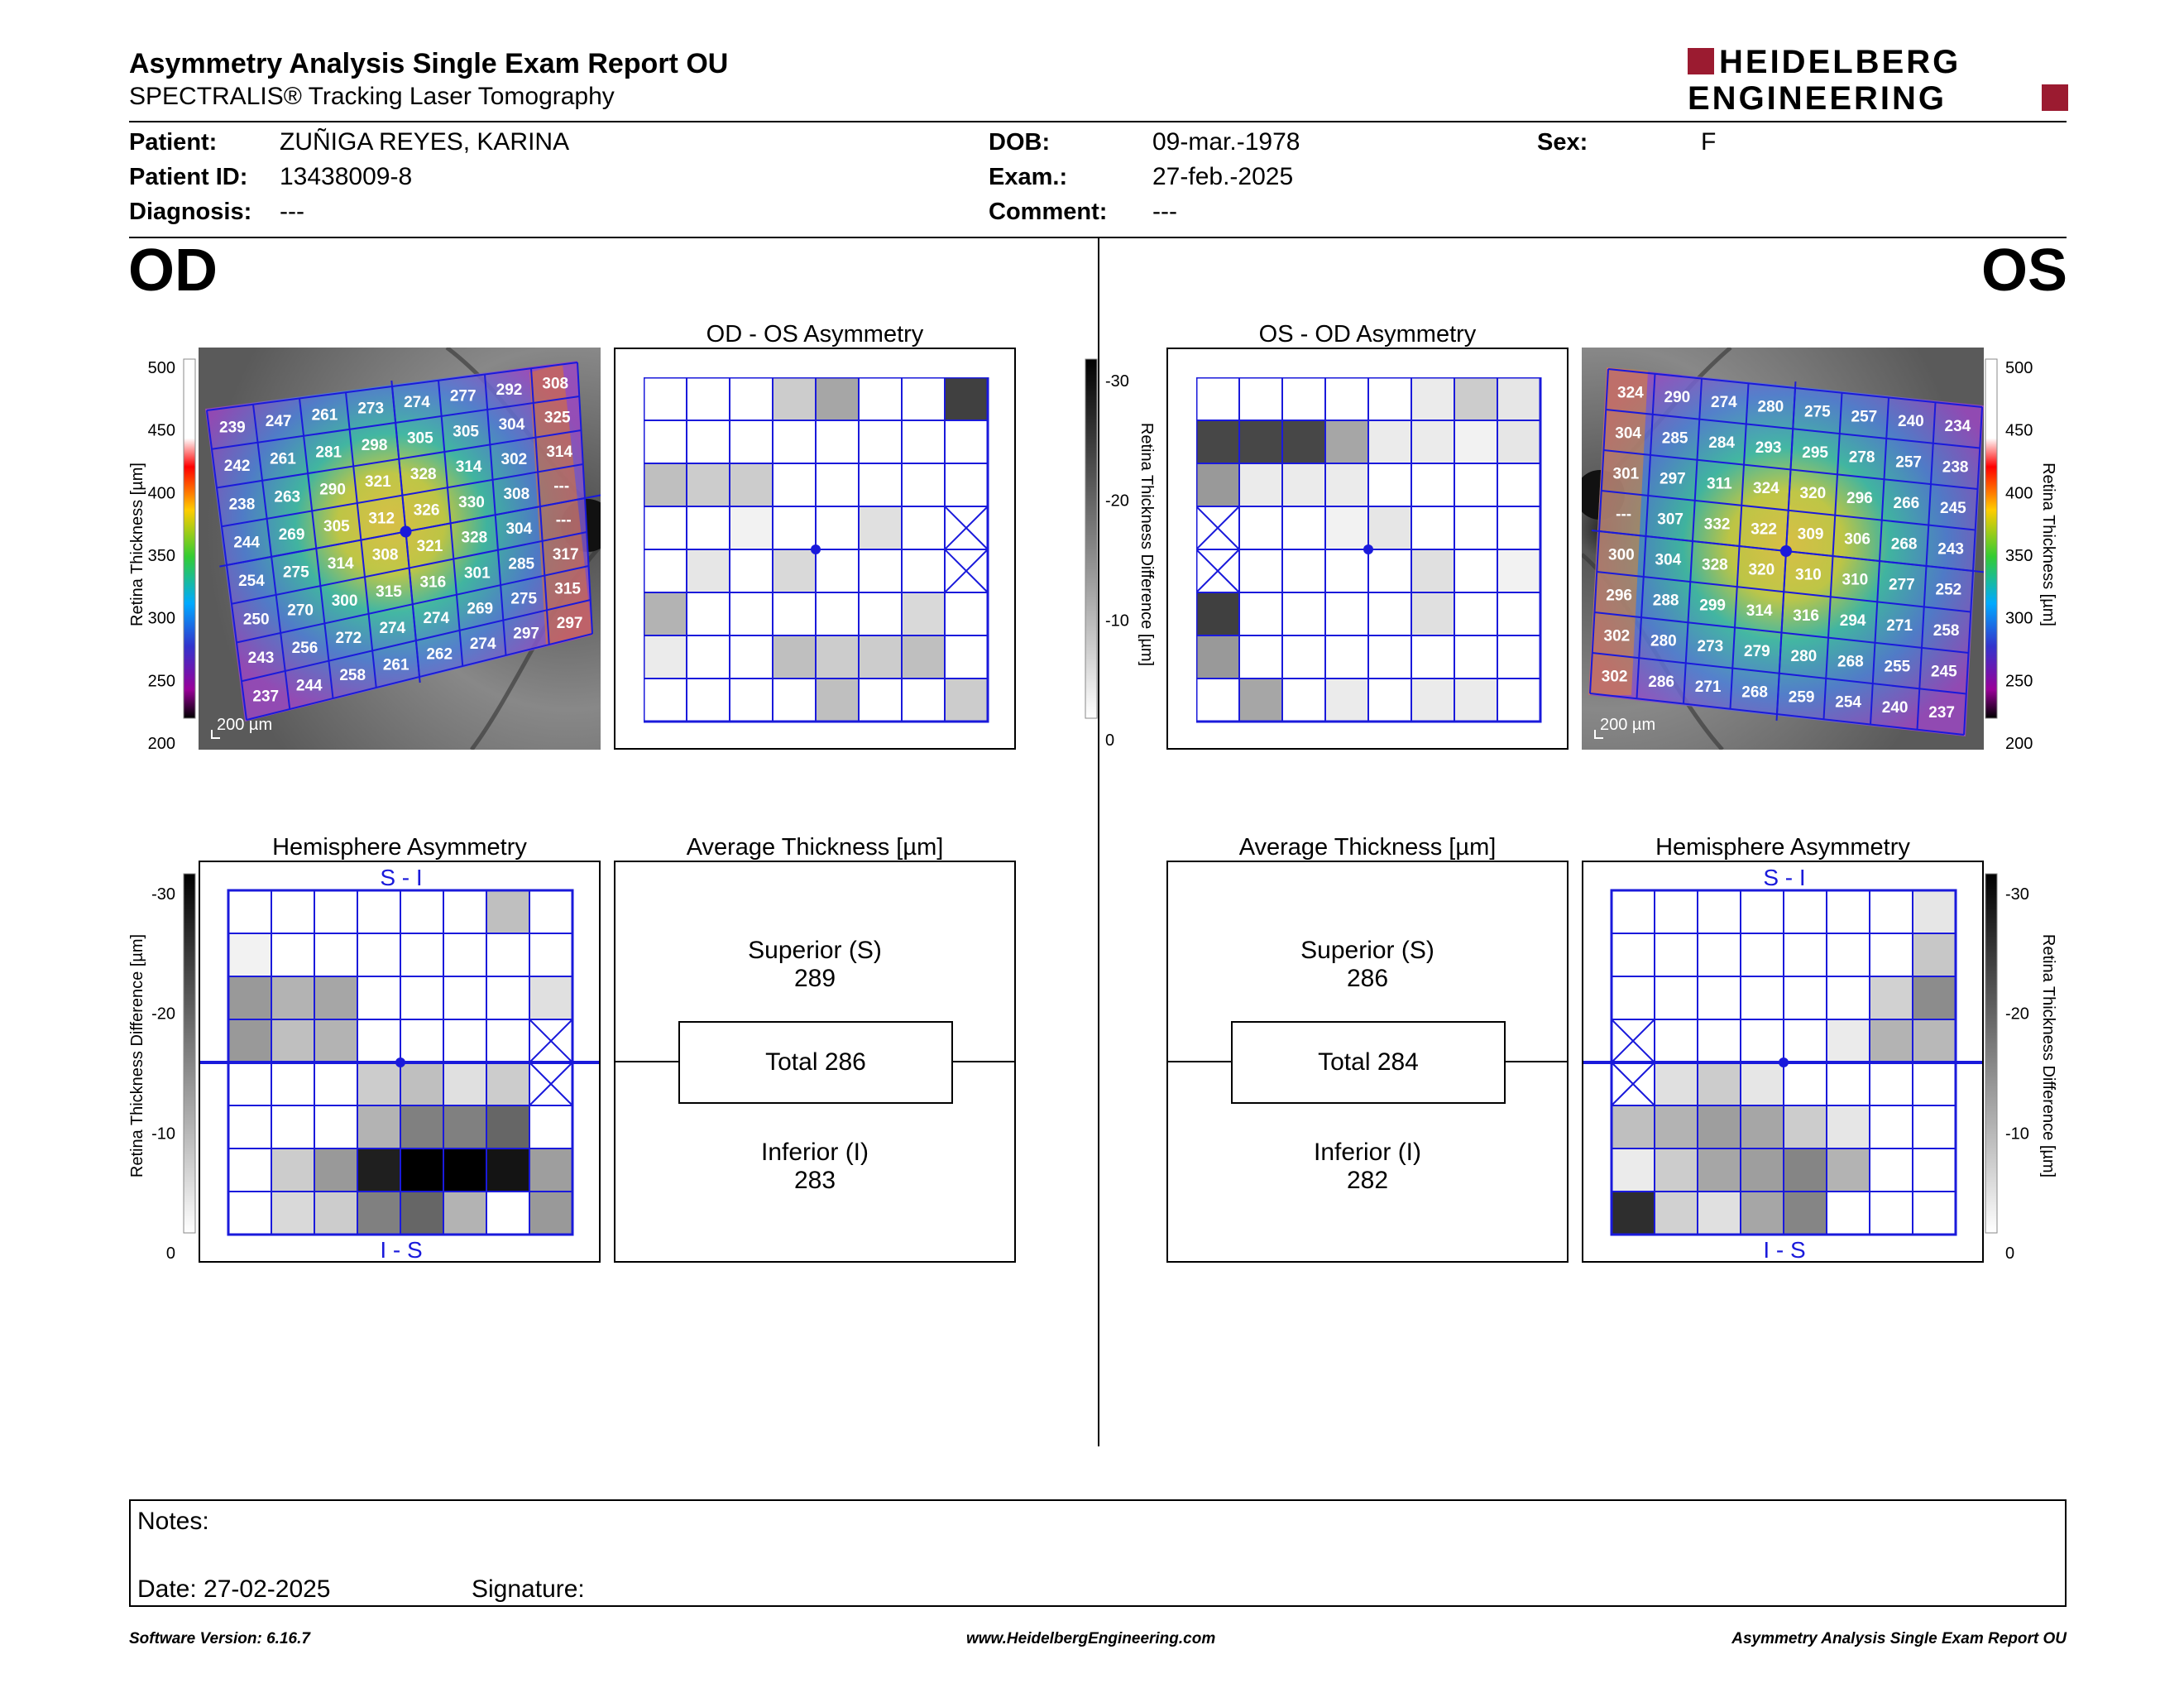 The height and width of the screenshot is (1688, 2184). Describe the element at coordinates (417, 402) in the screenshot. I see `od-thickness-value: 274` at that location.